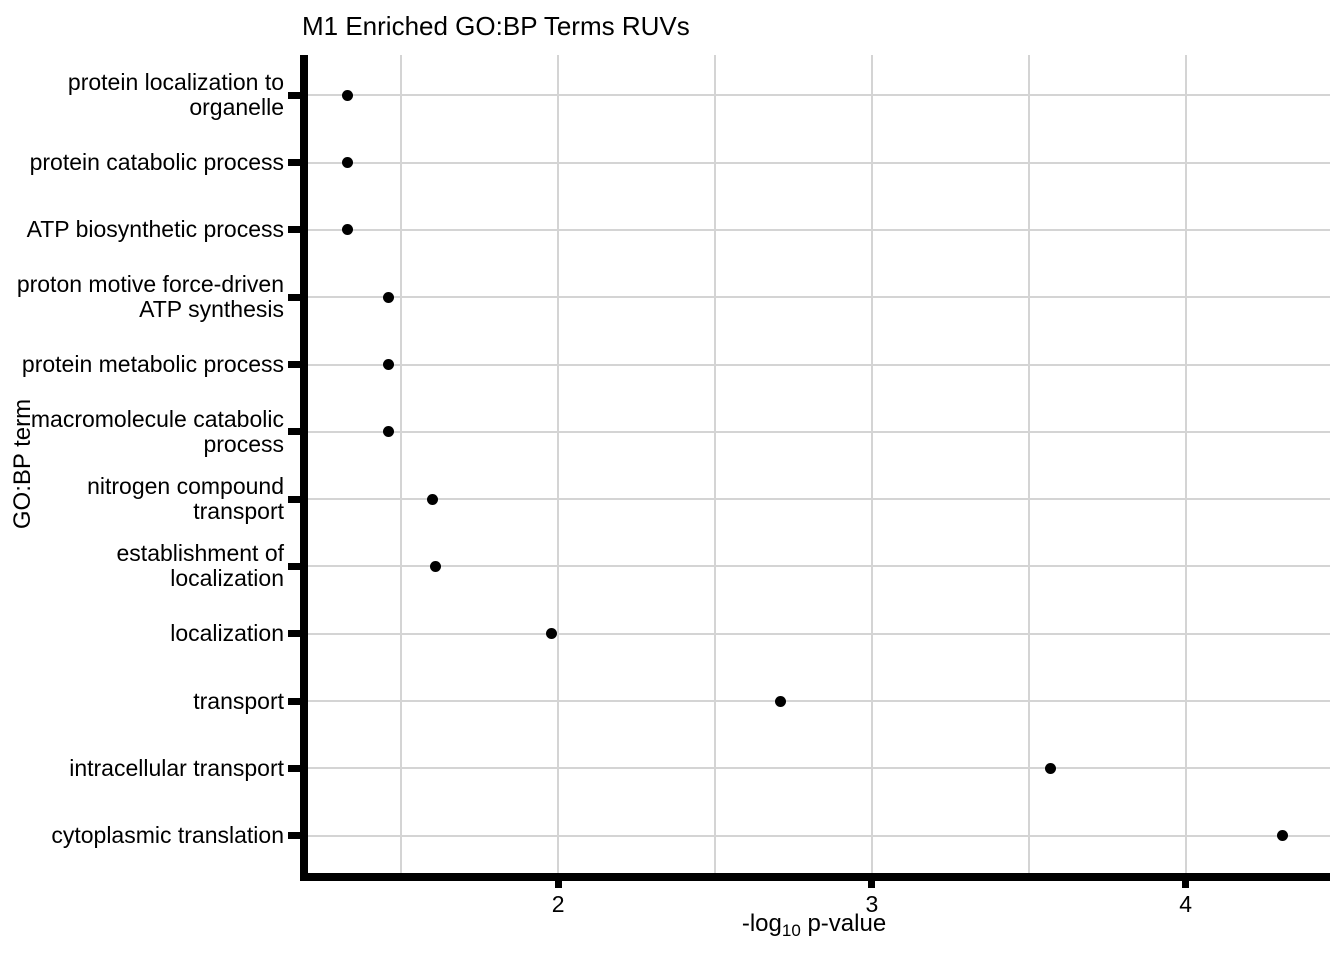 Image resolution: width=1344 pixels, height=960 pixels. What do you see at coordinates (156, 162) in the screenshot?
I see `category-label: protein catabolic process` at bounding box center [156, 162].